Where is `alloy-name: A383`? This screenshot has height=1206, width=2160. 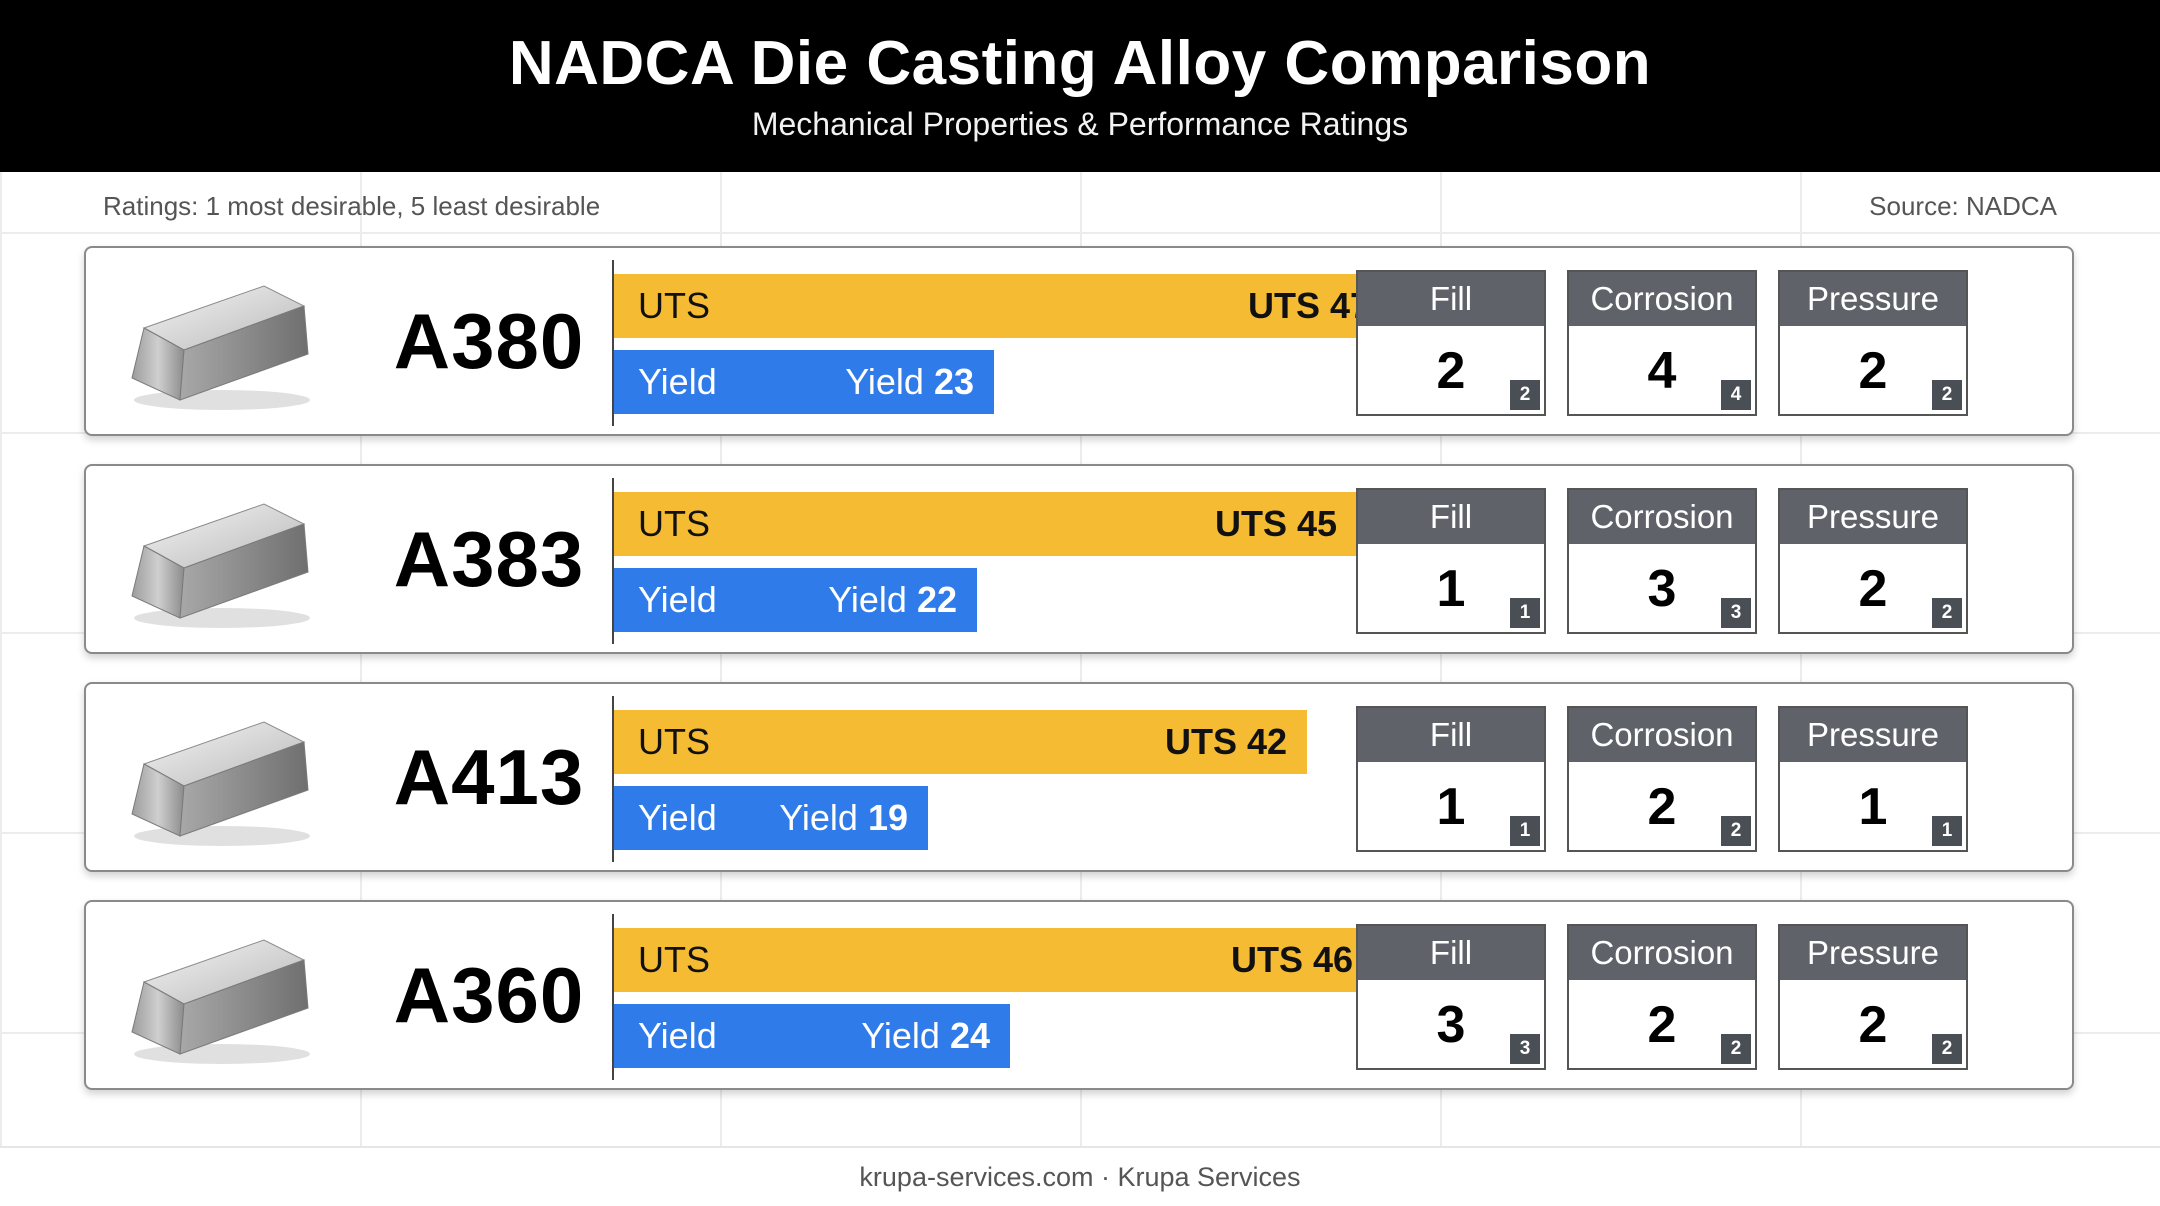 alloy-name: A383 is located at coordinates (489, 559).